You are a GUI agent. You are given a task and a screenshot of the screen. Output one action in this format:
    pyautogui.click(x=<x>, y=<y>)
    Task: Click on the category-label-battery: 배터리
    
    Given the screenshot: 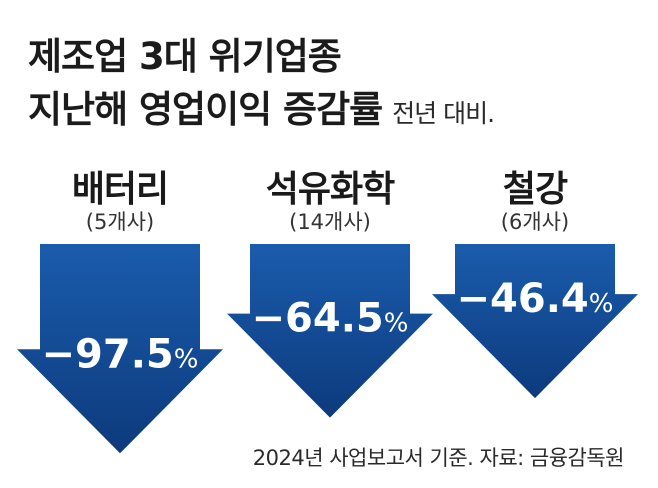 What is the action you would take?
    pyautogui.click(x=120, y=189)
    